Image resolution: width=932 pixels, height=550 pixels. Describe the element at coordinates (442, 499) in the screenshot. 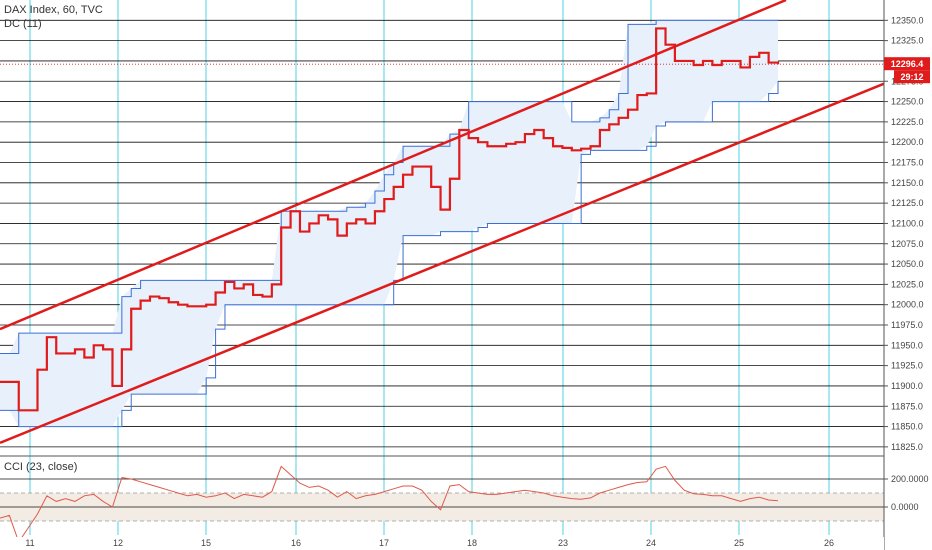

I see `cci-pane` at that location.